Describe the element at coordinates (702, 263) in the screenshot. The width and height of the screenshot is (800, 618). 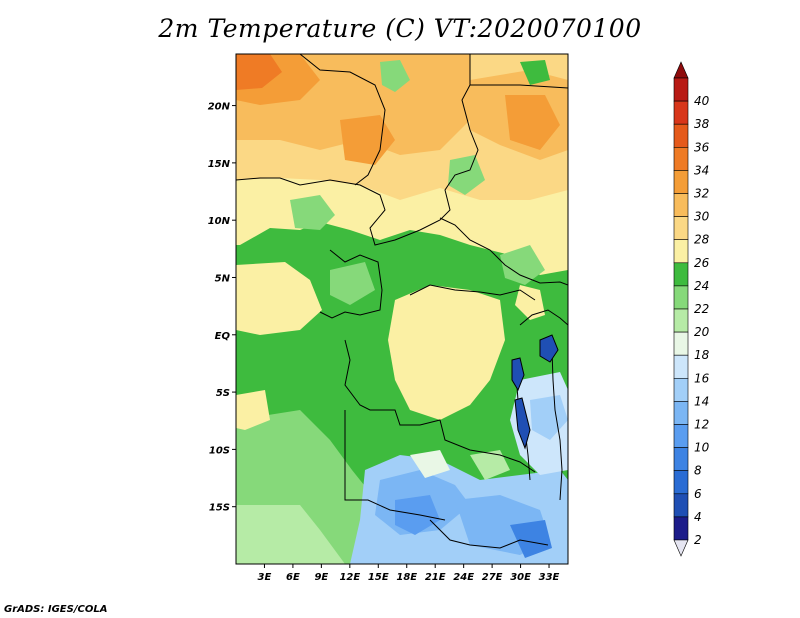
I see `colorbar-label: 26` at that location.